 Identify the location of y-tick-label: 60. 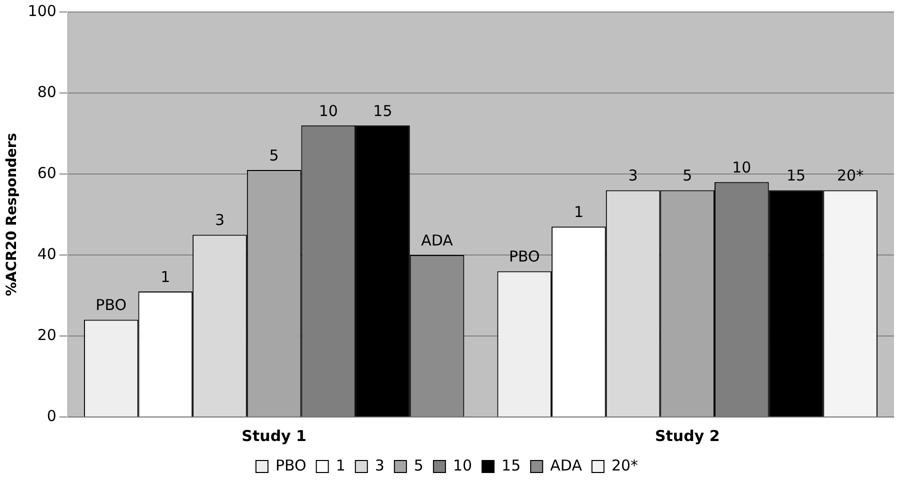
(46, 173).